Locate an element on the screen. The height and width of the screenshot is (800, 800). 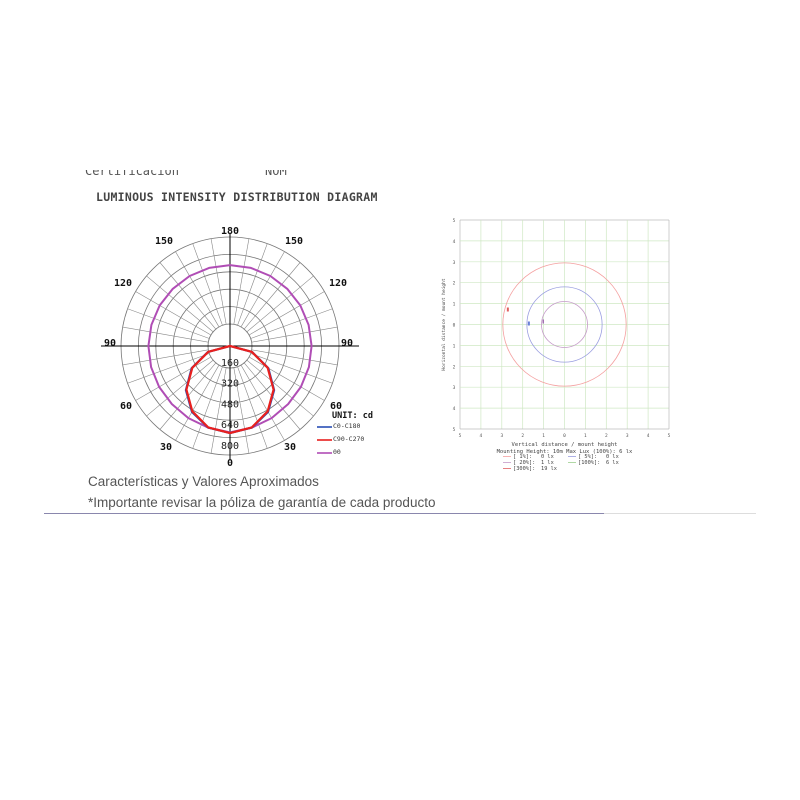
angle-label: 180 is located at coordinates (230, 231).